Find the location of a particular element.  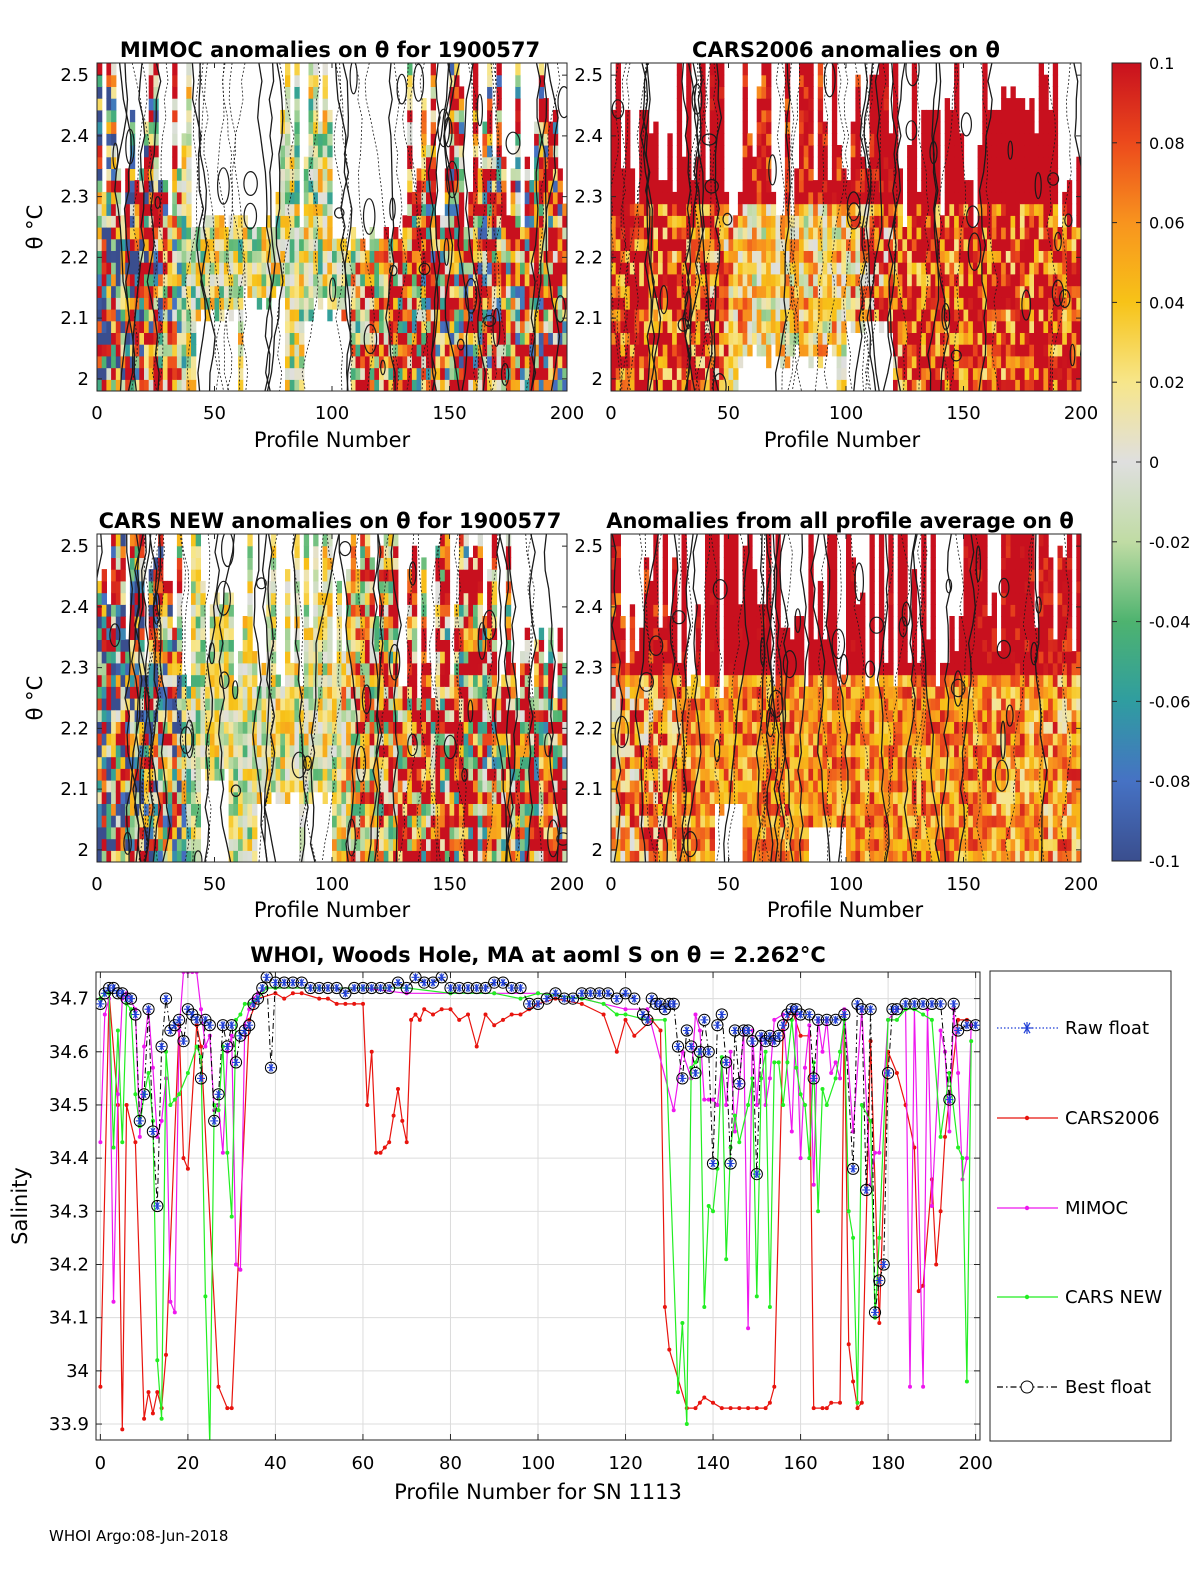

contour-line is located at coordinates (862, 227).